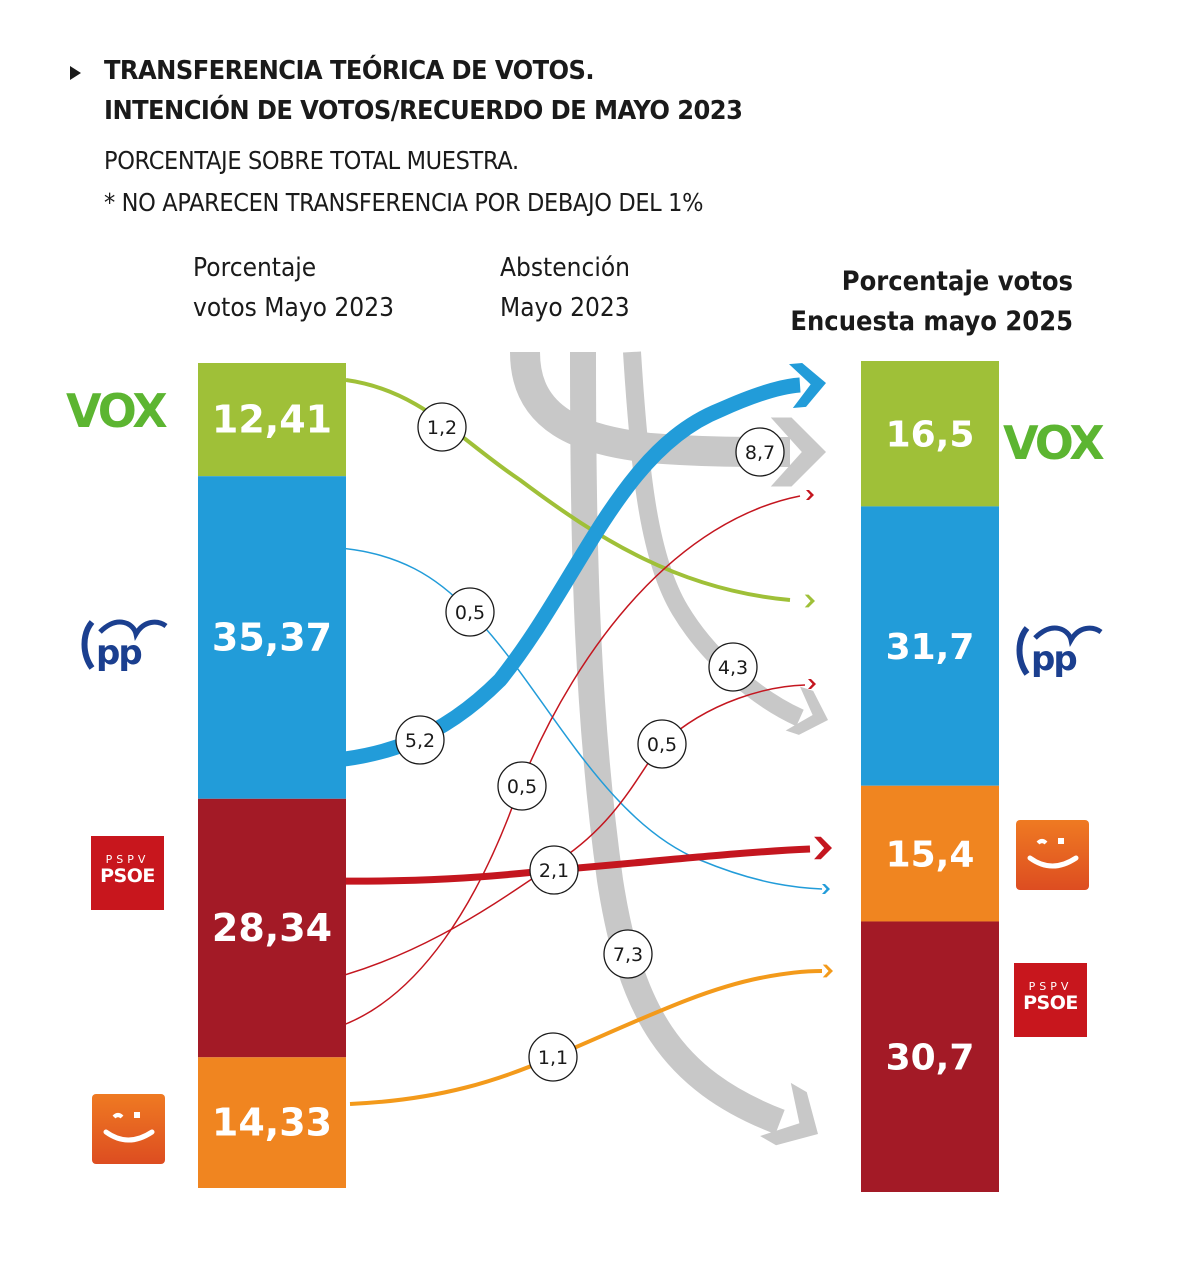 The height and width of the screenshot is (1282, 1200). Describe the element at coordinates (810, 495) in the screenshot. I see `flow-psoe-to-vox-arrowhead` at that location.